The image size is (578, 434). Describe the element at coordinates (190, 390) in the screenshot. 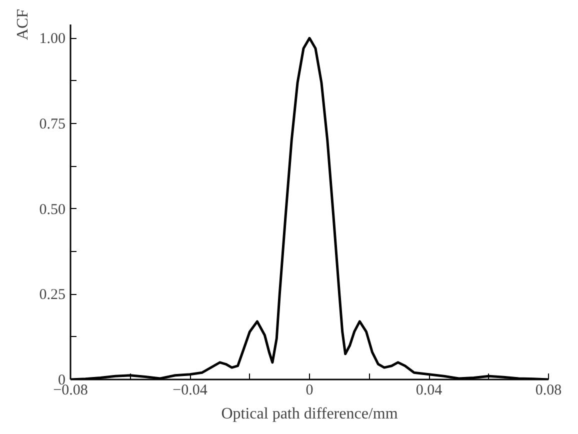

I see `x-tick-label: −0.04` at that location.